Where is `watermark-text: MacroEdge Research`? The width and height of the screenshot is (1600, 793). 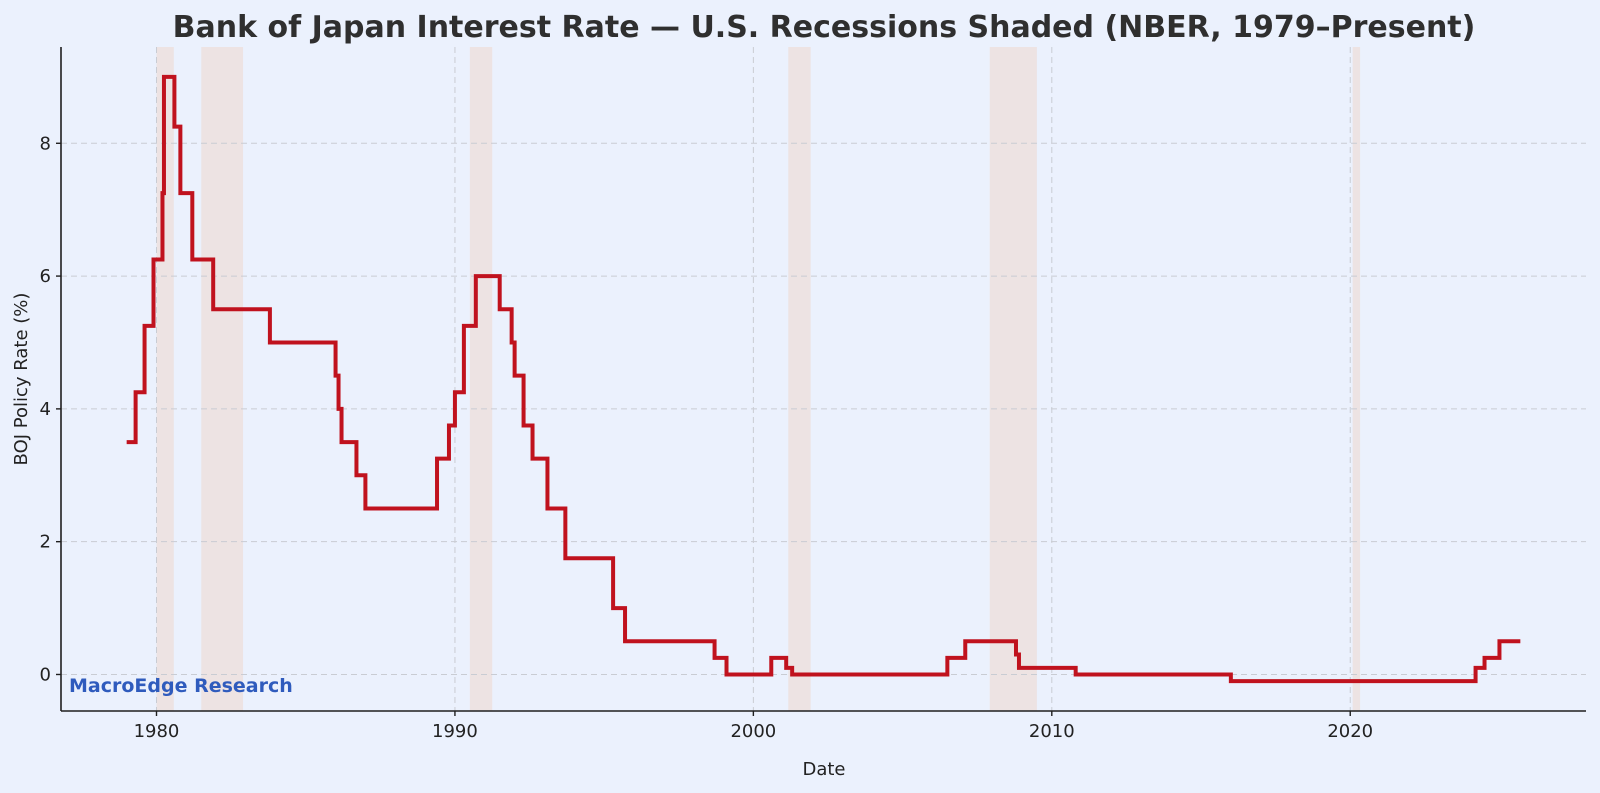 watermark-text: MacroEdge Research is located at coordinates (181, 686).